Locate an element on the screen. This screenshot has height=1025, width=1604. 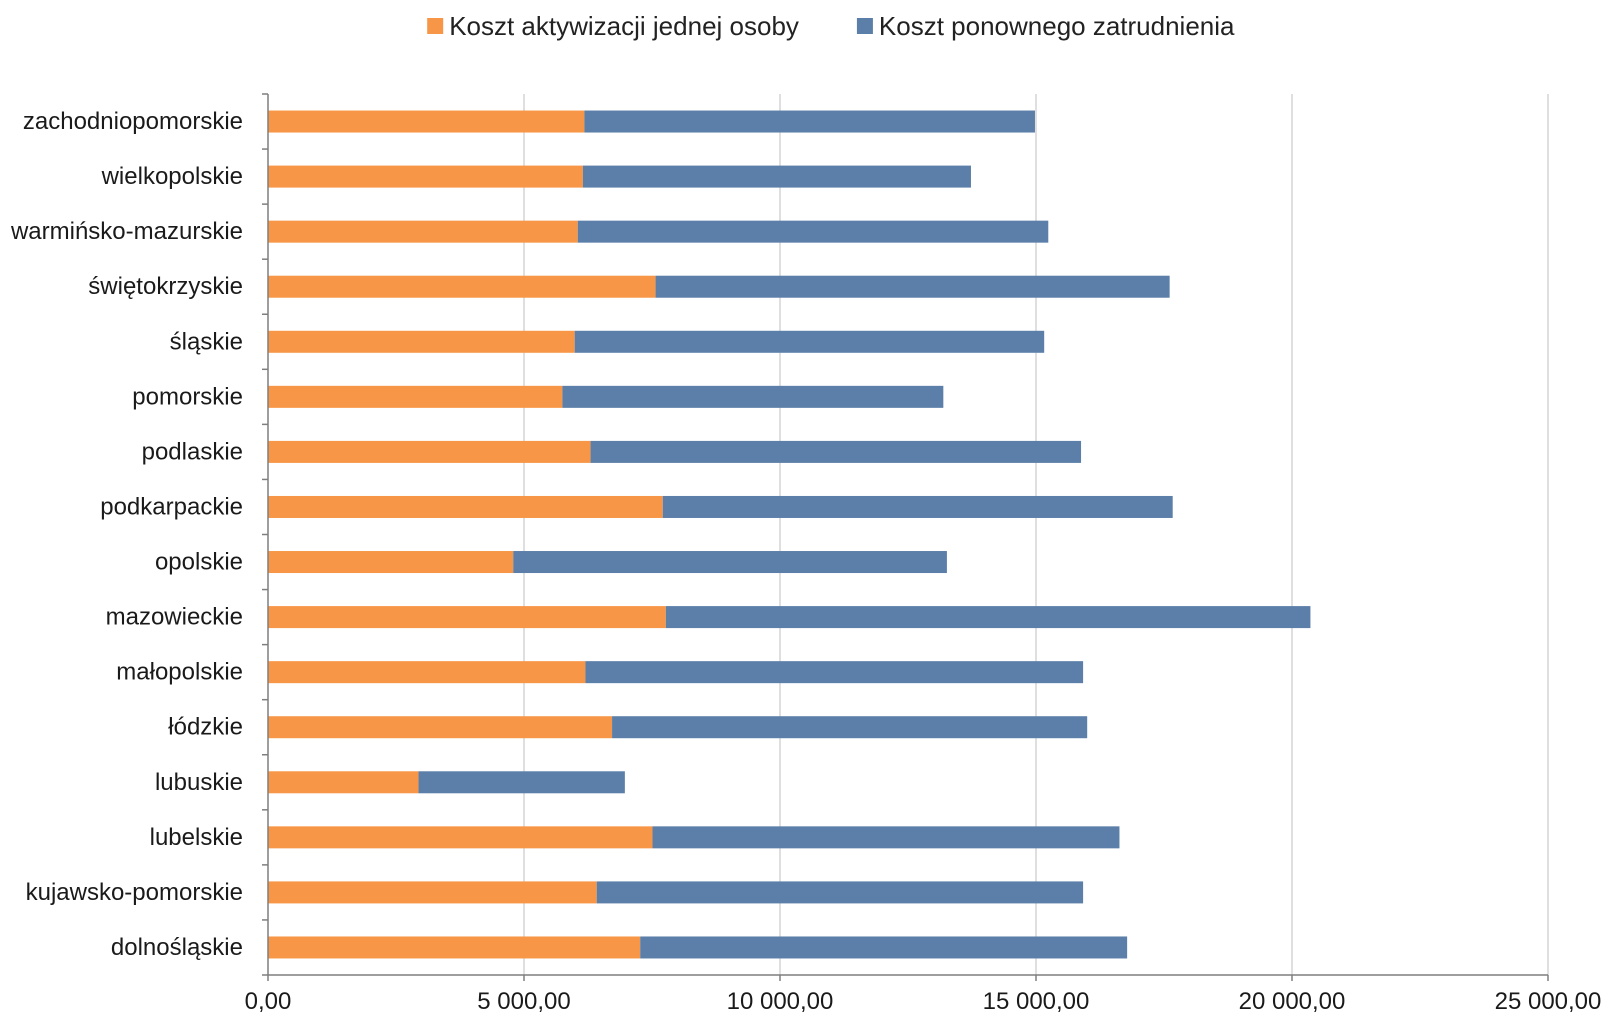
category-label-7: podkarpackie is located at coordinates (171, 506).